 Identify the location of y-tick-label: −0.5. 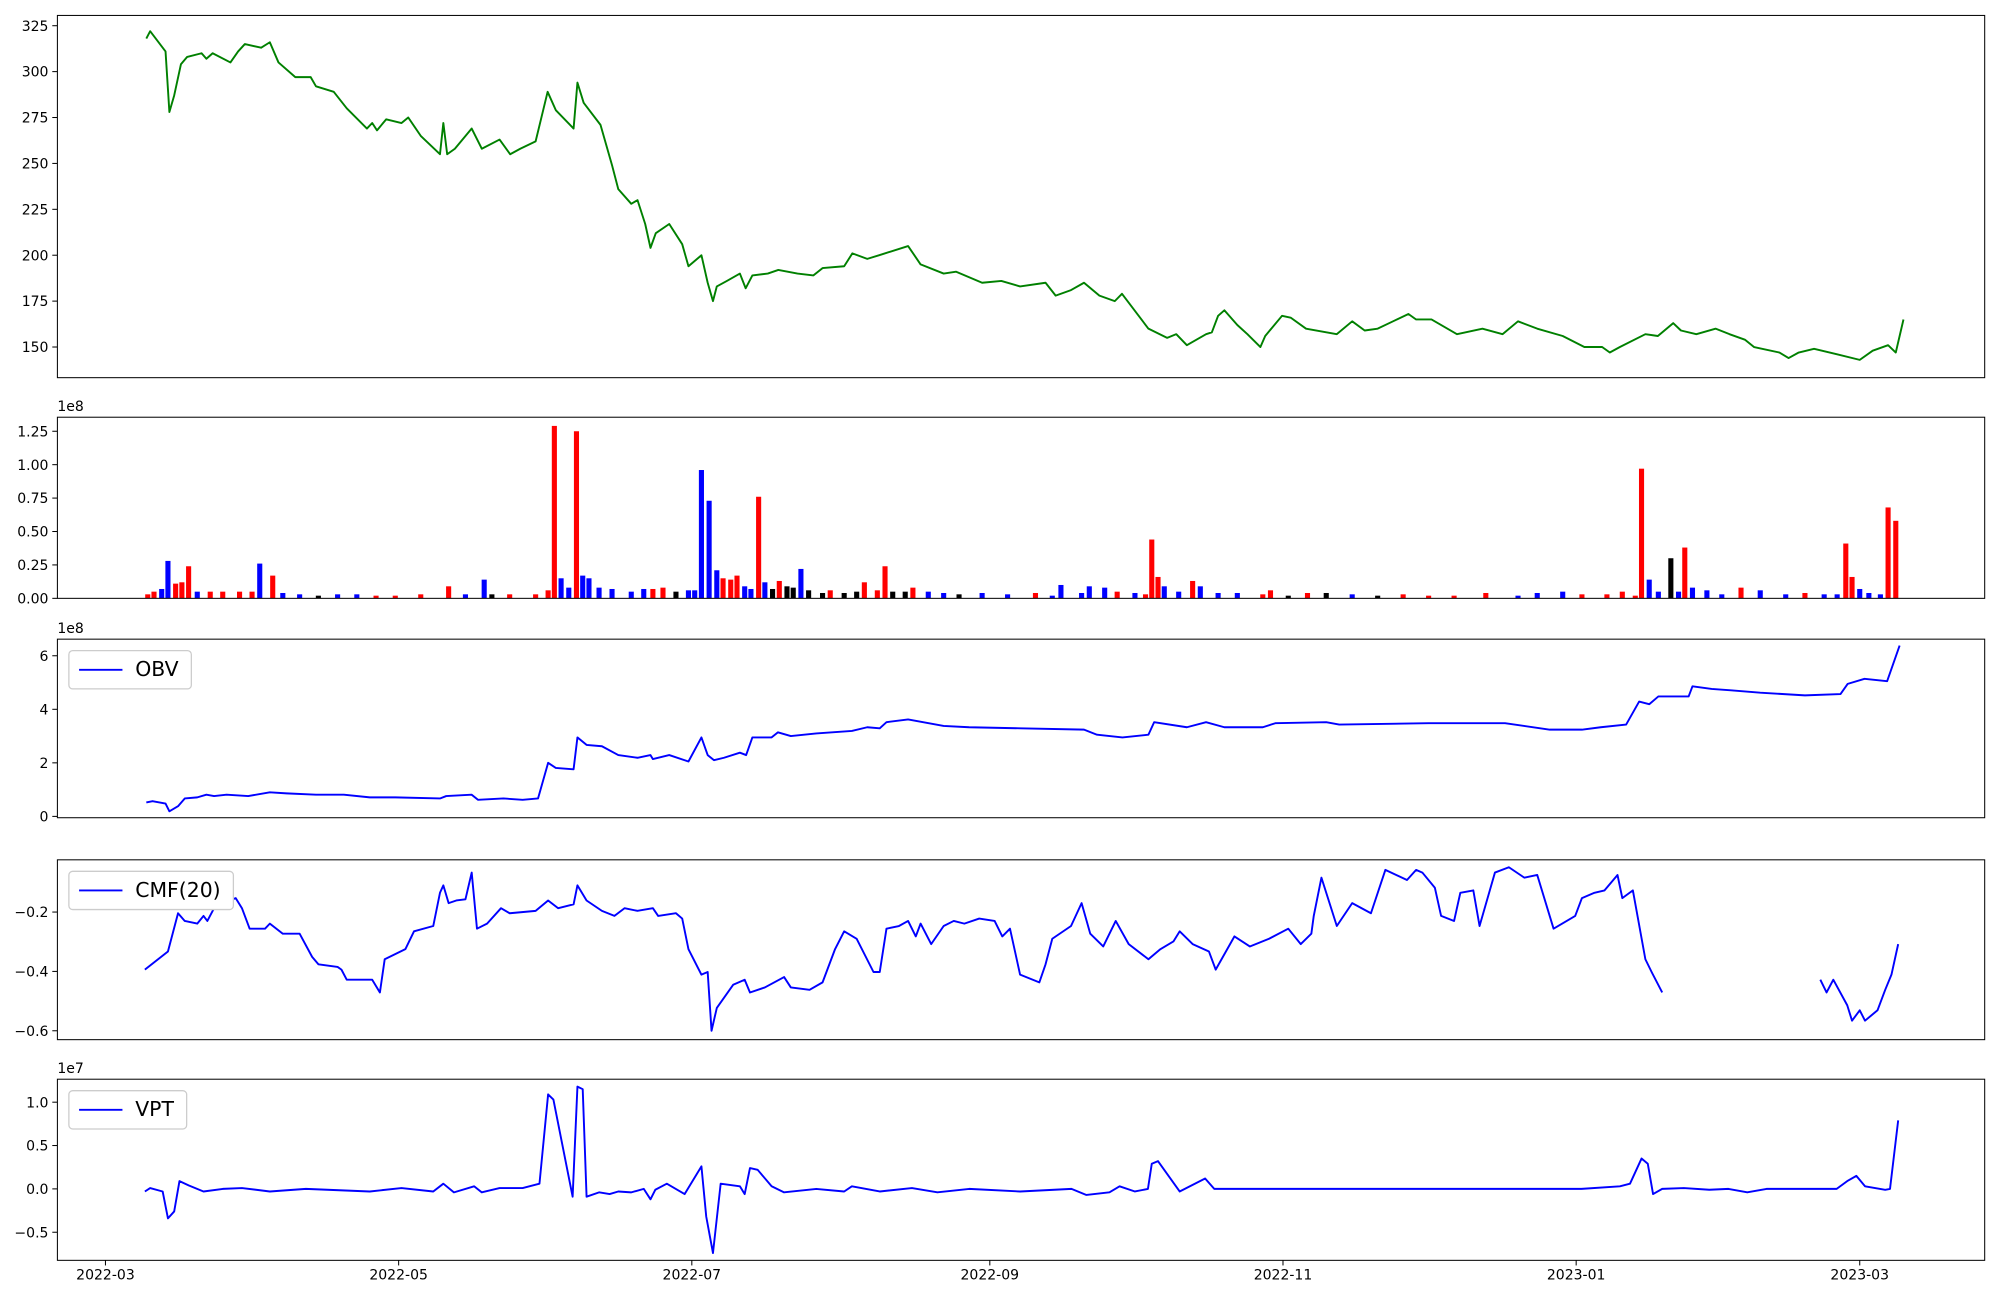
(31, 1233).